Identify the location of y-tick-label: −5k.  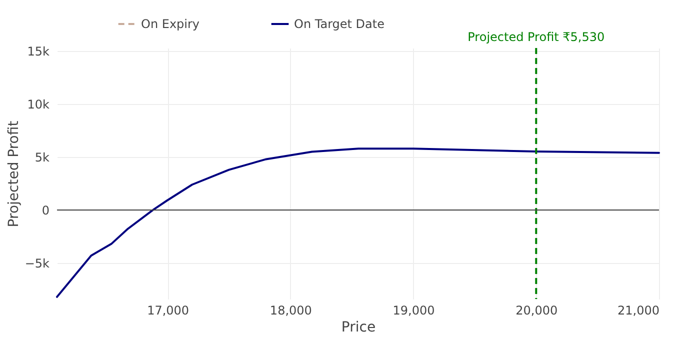
(37, 263).